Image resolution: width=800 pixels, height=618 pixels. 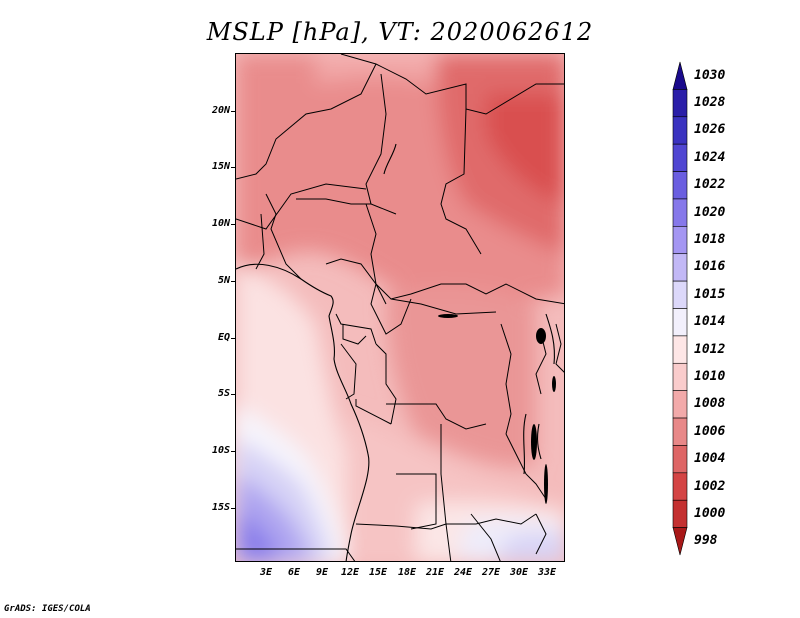 What do you see at coordinates (525, 149) in the screenshot?
I see `deep-low-zone` at bounding box center [525, 149].